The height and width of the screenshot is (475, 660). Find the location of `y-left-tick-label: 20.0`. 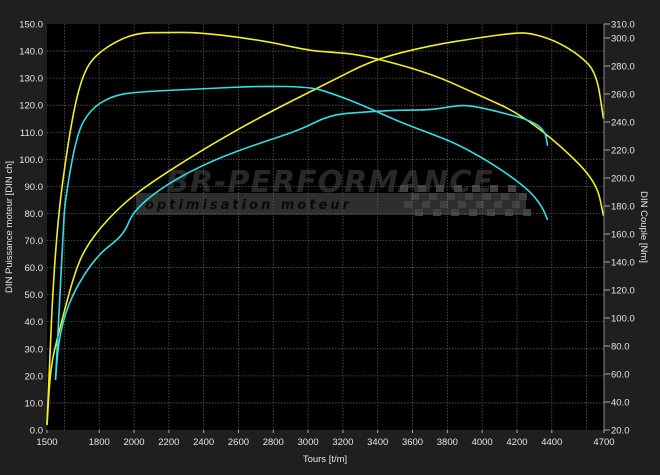

y-left-tick-label: 20.0 is located at coordinates (34, 376).